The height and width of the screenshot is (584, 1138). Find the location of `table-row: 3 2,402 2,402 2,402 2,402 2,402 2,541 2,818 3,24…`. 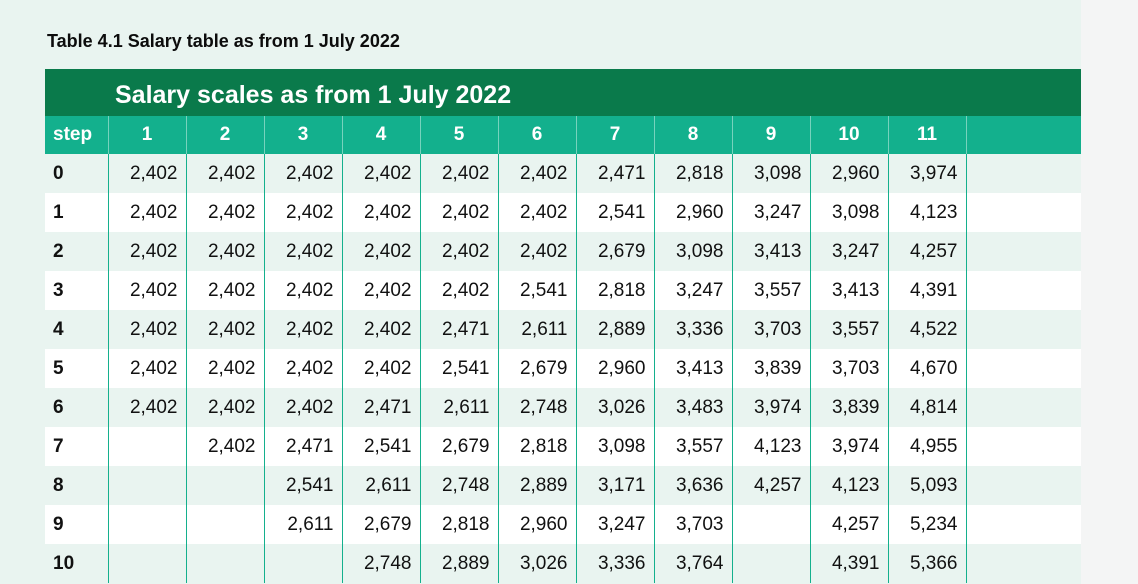

table-row: 3 2,402 2,402 2,402 2,402 2,402 2,541 2,818 3,24… is located at coordinates (563, 290).